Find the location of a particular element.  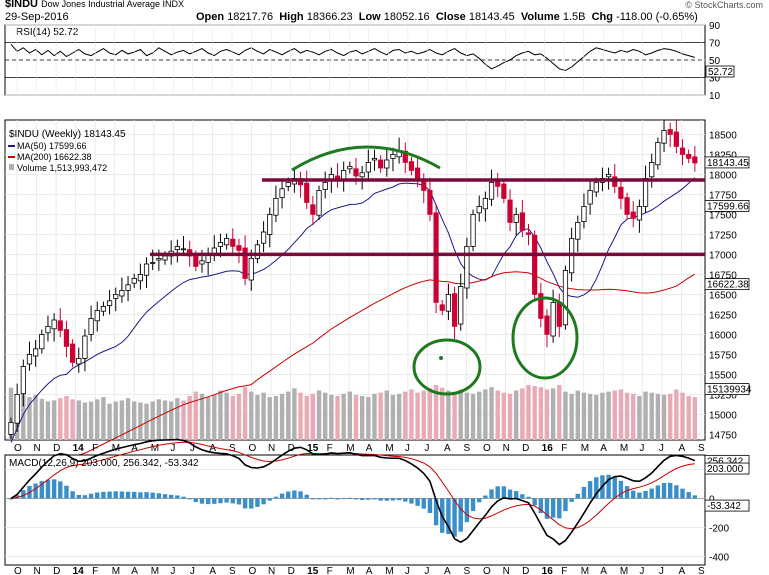

legend-price: $INDU (Weekly) 18143.45 is located at coordinates (67, 134).